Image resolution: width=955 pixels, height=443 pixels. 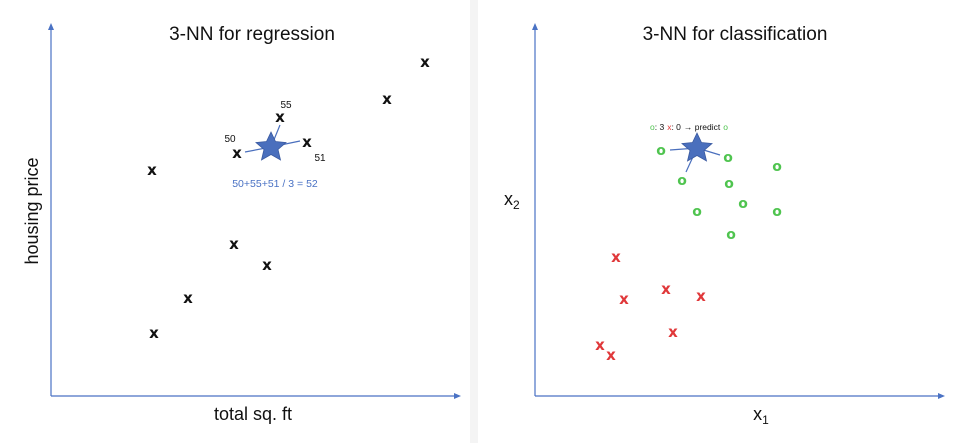 What do you see at coordinates (230, 139) in the screenshot?
I see `neighbor-value-label: 50` at bounding box center [230, 139].